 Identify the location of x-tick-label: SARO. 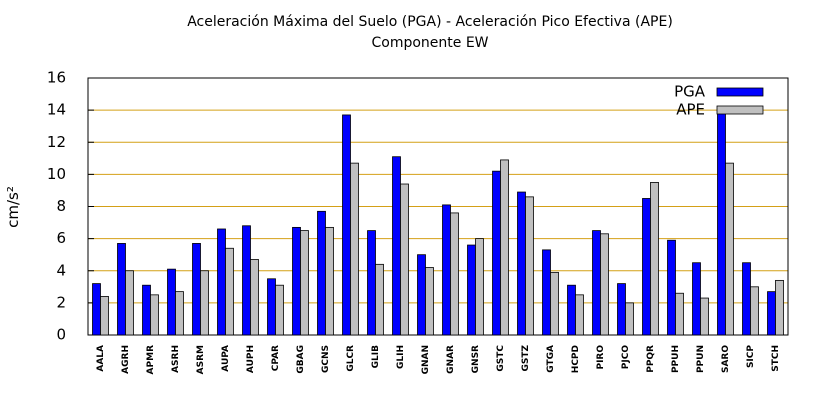
(726, 359).